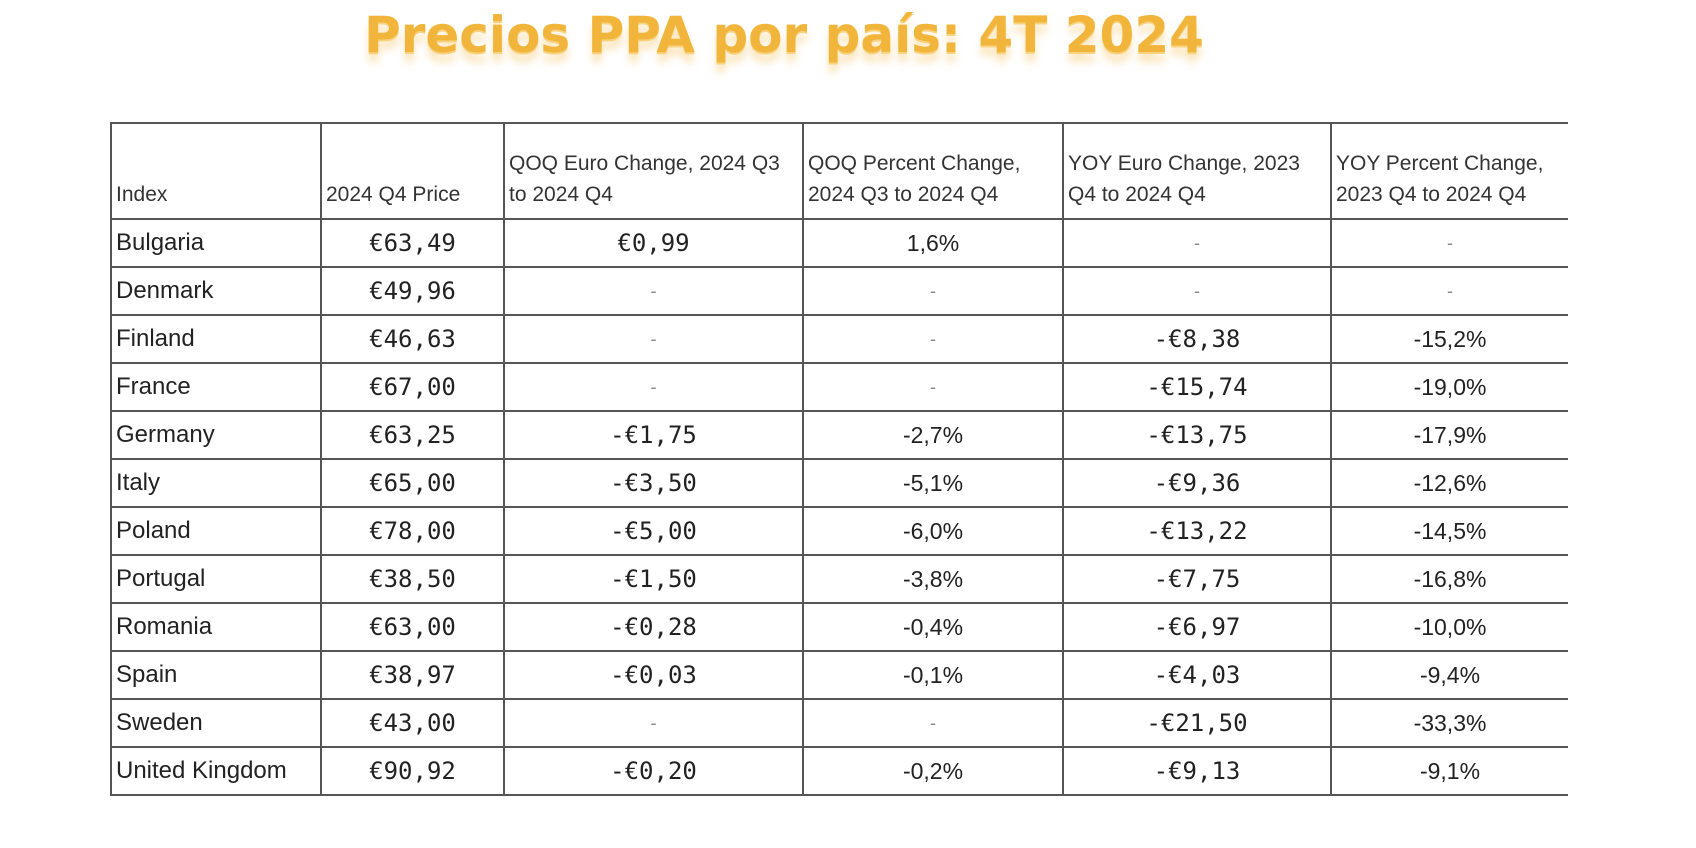 This screenshot has height=848, width=1696. What do you see at coordinates (1197, 627) in the screenshot?
I see `yoy-euro-cell: -€6,97` at bounding box center [1197, 627].